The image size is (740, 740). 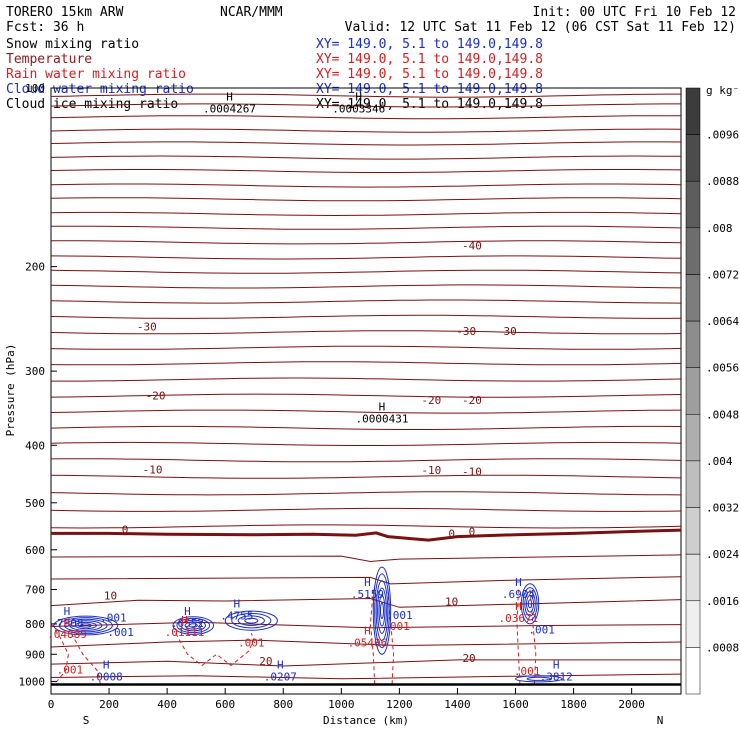 I want to click on x-axis-label: Distance (km), so click(x=366, y=720).